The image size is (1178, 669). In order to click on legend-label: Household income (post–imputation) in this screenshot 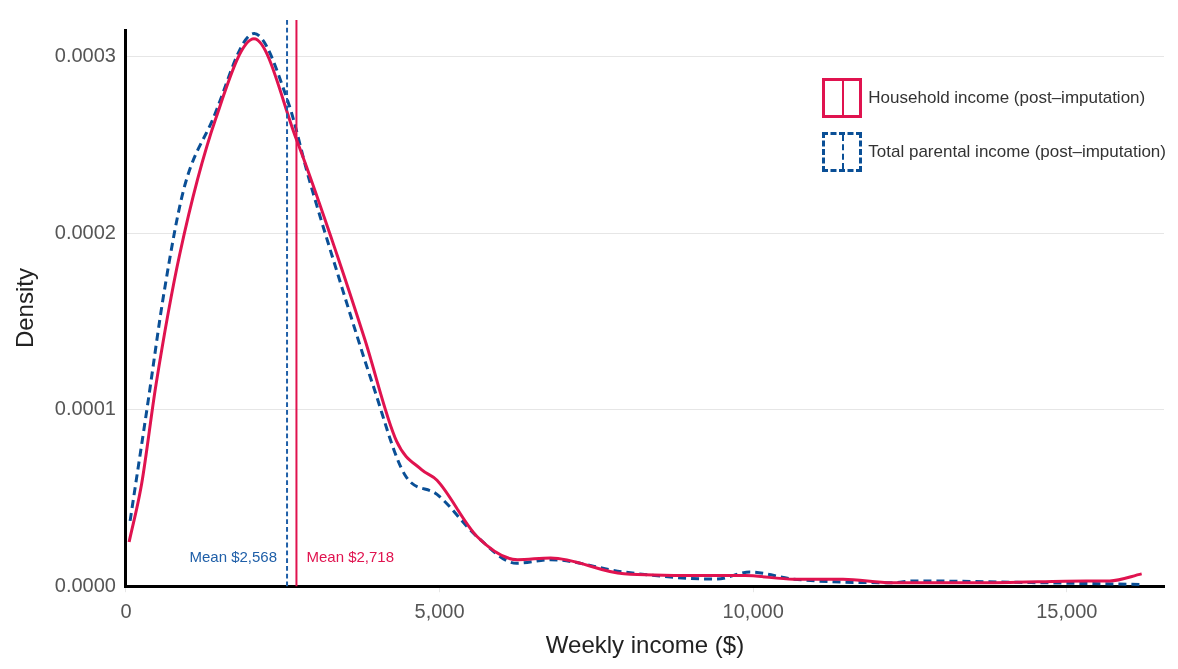, I will do `click(1007, 98)`.